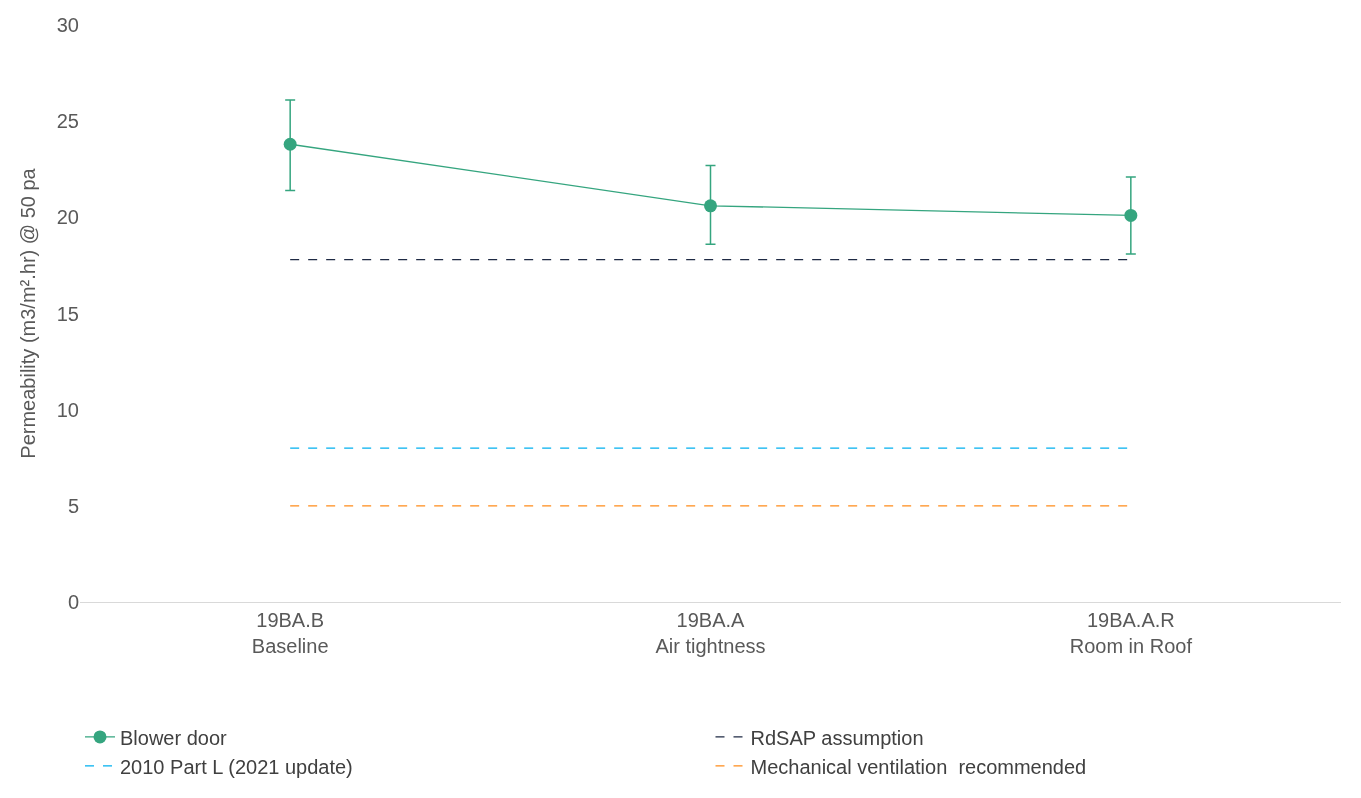 This screenshot has height=798, width=1361. What do you see at coordinates (918, 766) in the screenshot?
I see `legend-label: Mechanical ventilation recommended` at bounding box center [918, 766].